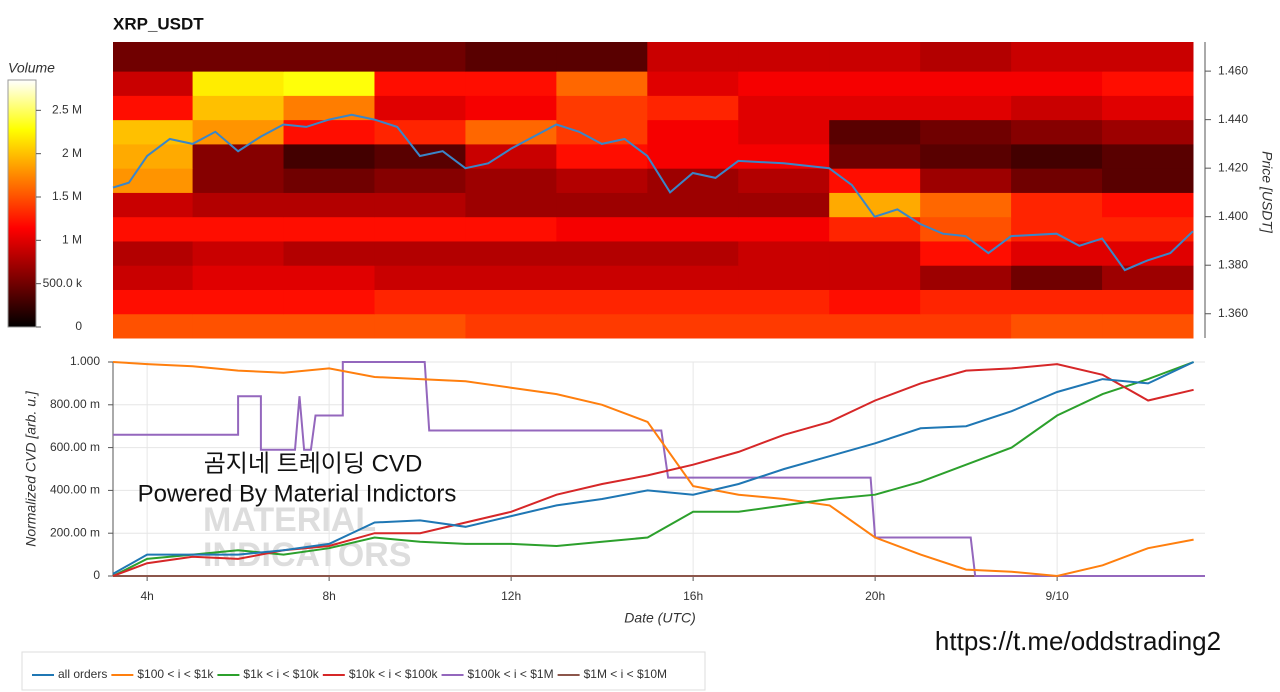  Describe the element at coordinates (158, 23) in the screenshot. I see `chart-title: XRP_USDT` at that location.